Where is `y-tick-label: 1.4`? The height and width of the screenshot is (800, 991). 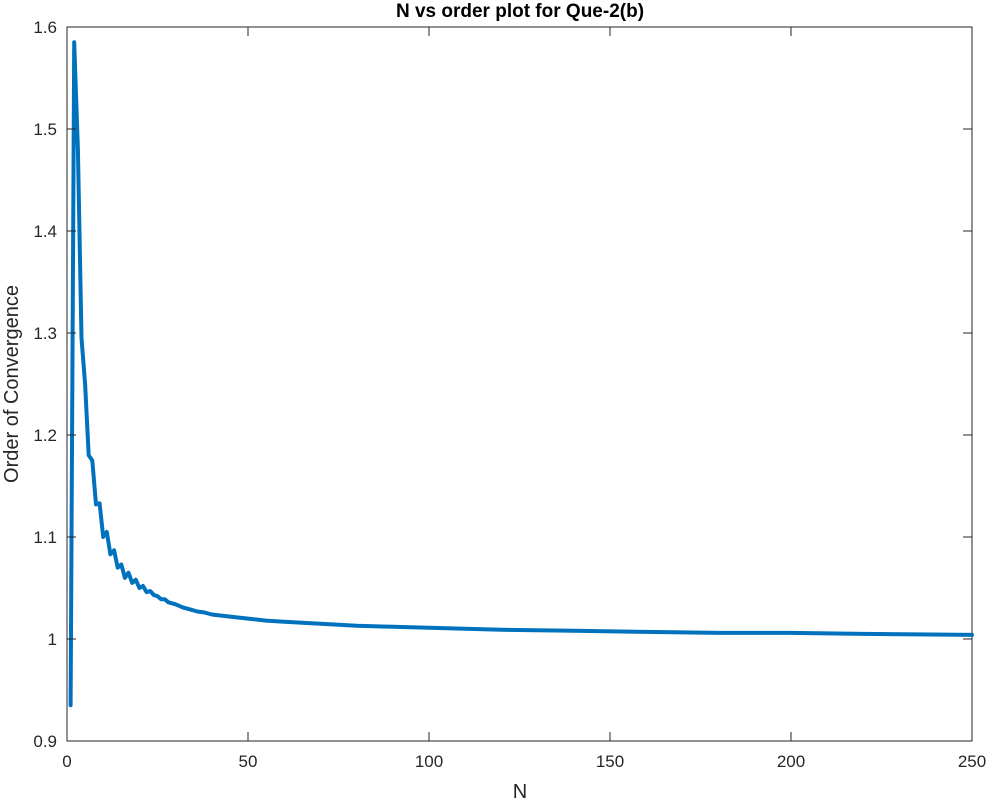
y-tick-label: 1.4 is located at coordinates (45, 231).